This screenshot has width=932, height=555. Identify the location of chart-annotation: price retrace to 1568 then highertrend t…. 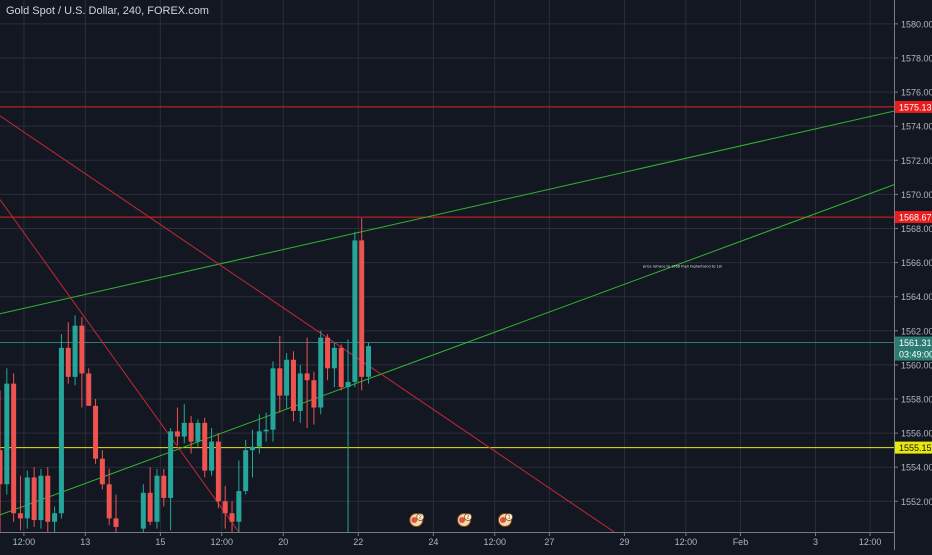
(683, 267).